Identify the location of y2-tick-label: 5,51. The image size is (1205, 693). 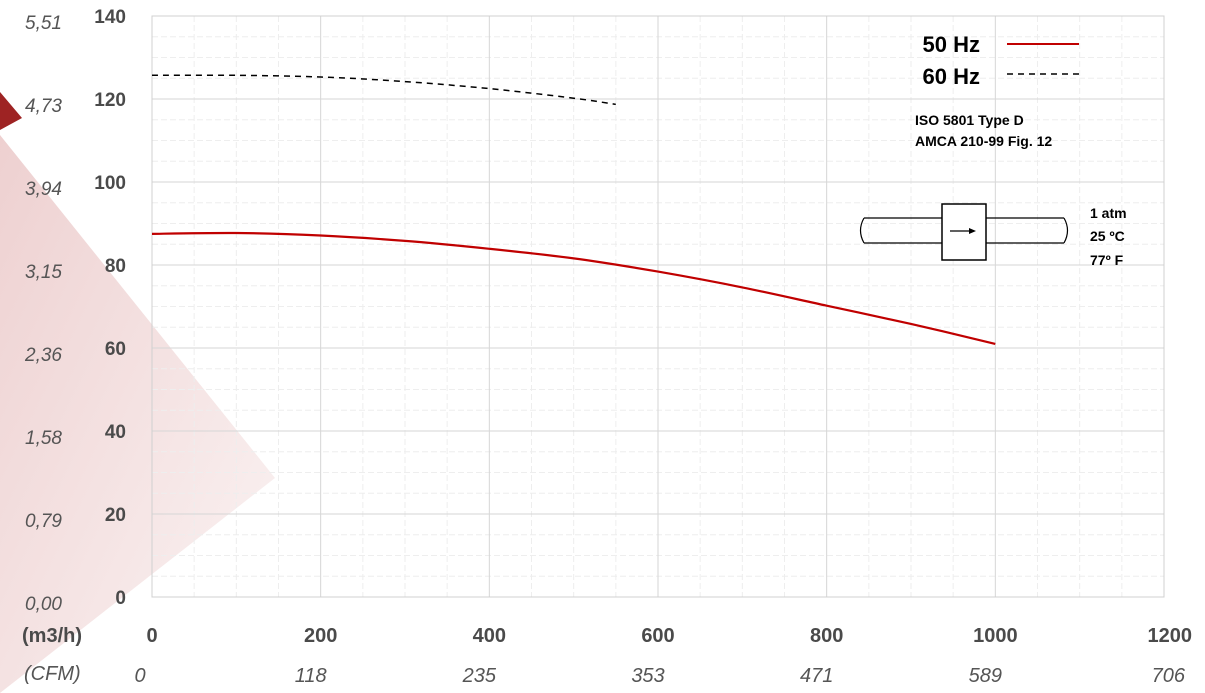
(43, 23).